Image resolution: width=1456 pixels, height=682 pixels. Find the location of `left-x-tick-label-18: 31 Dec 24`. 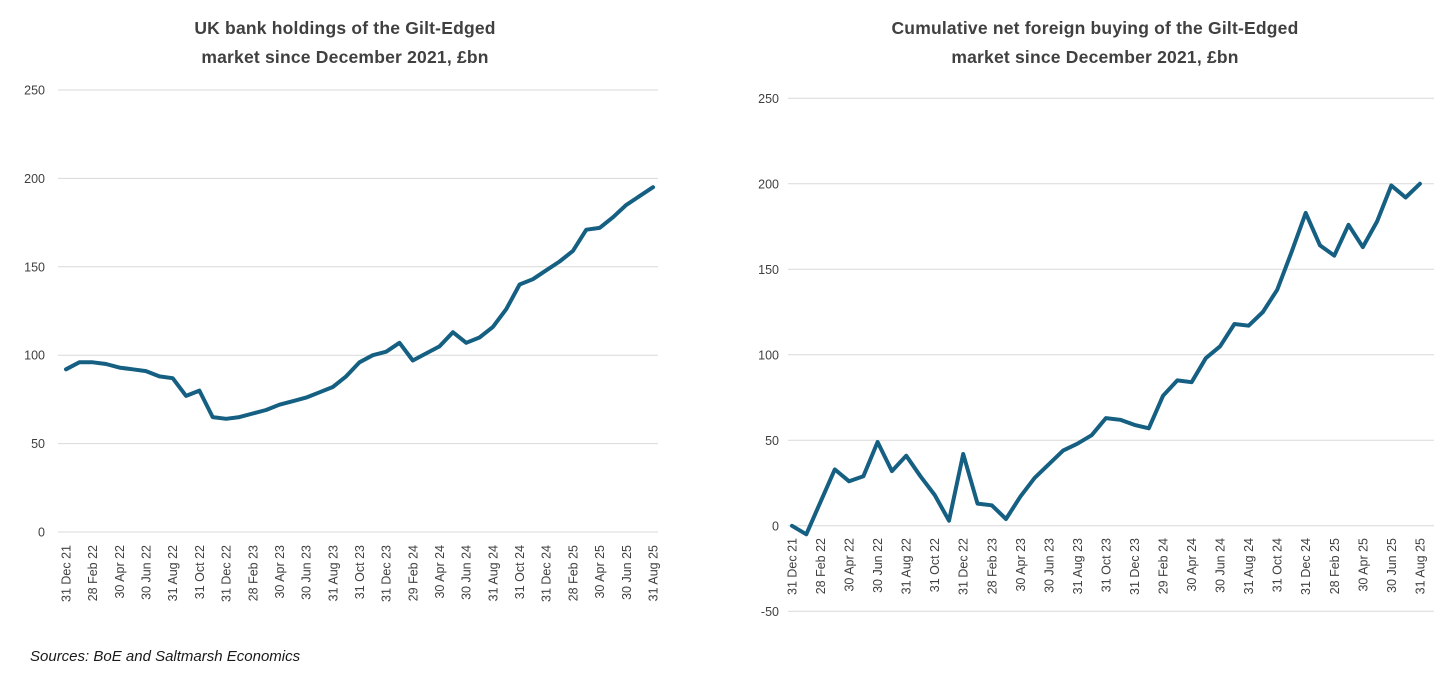

left-x-tick-label-18: 31 Dec 24 is located at coordinates (547, 573).